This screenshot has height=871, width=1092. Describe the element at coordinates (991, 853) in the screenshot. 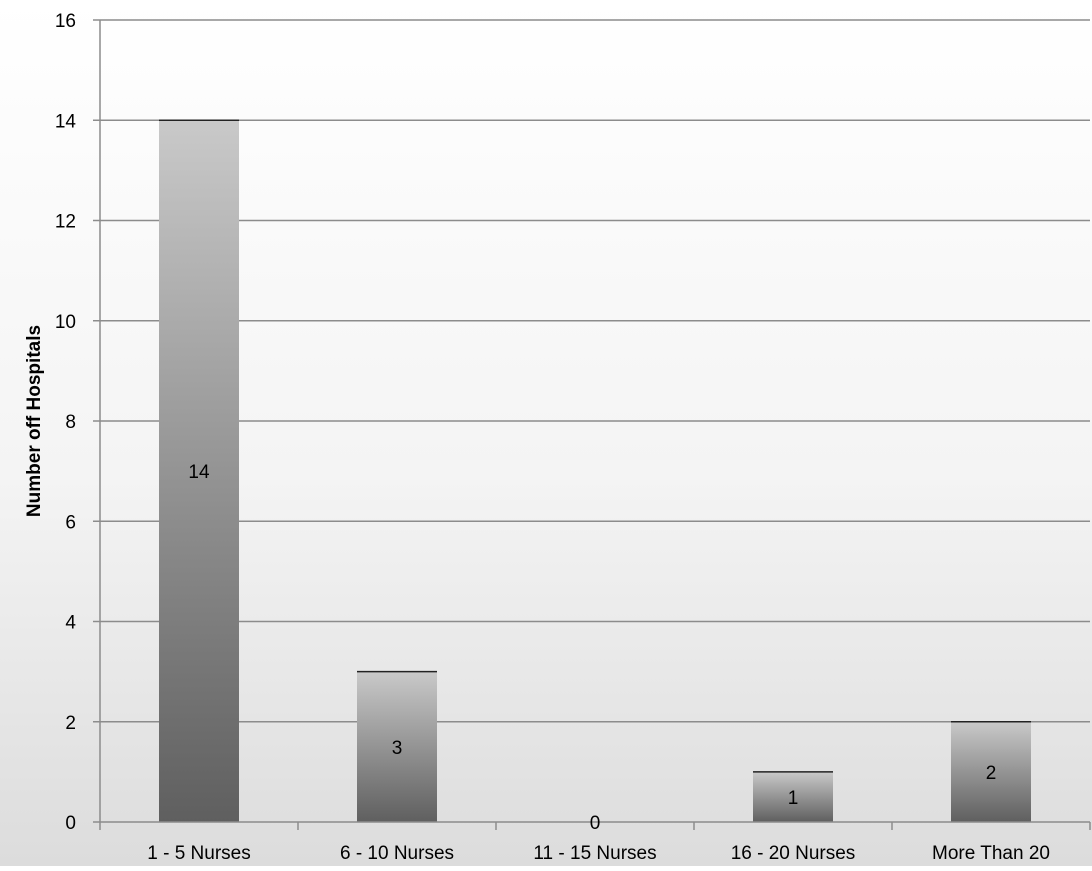

I see `x-tick-label: More Than 20` at that location.